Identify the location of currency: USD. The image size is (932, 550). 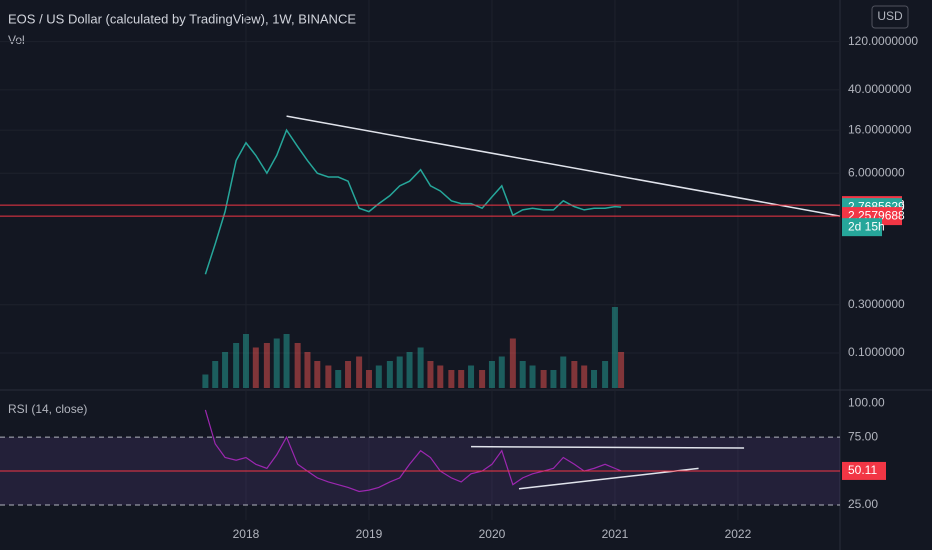
(890, 16).